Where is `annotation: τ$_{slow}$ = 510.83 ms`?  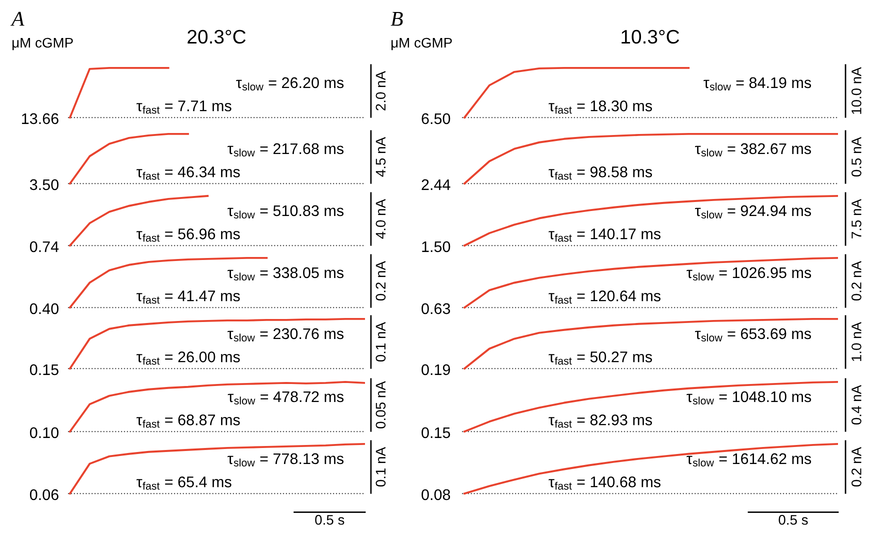
annotation: τ$_{slow}$ = 510.83 ms is located at coordinates (286, 211).